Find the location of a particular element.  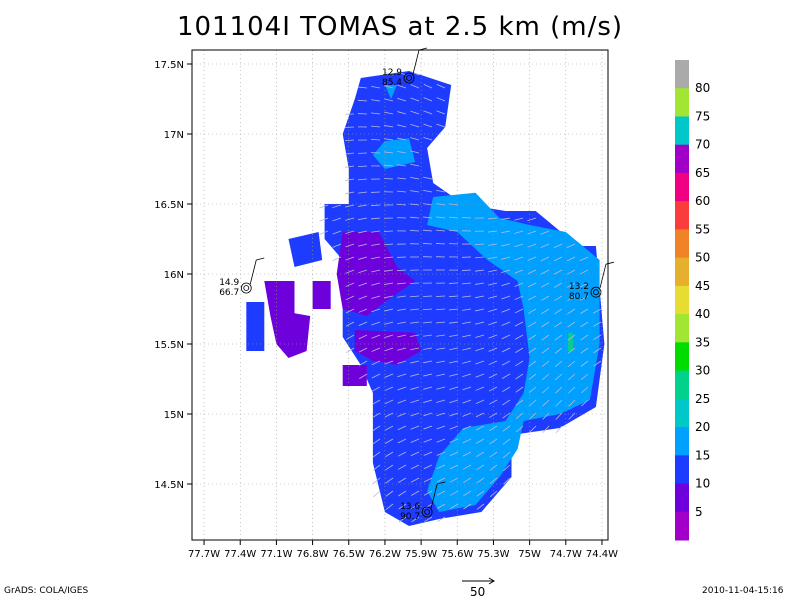

observation-label: 13.6 is located at coordinates (410, 507).